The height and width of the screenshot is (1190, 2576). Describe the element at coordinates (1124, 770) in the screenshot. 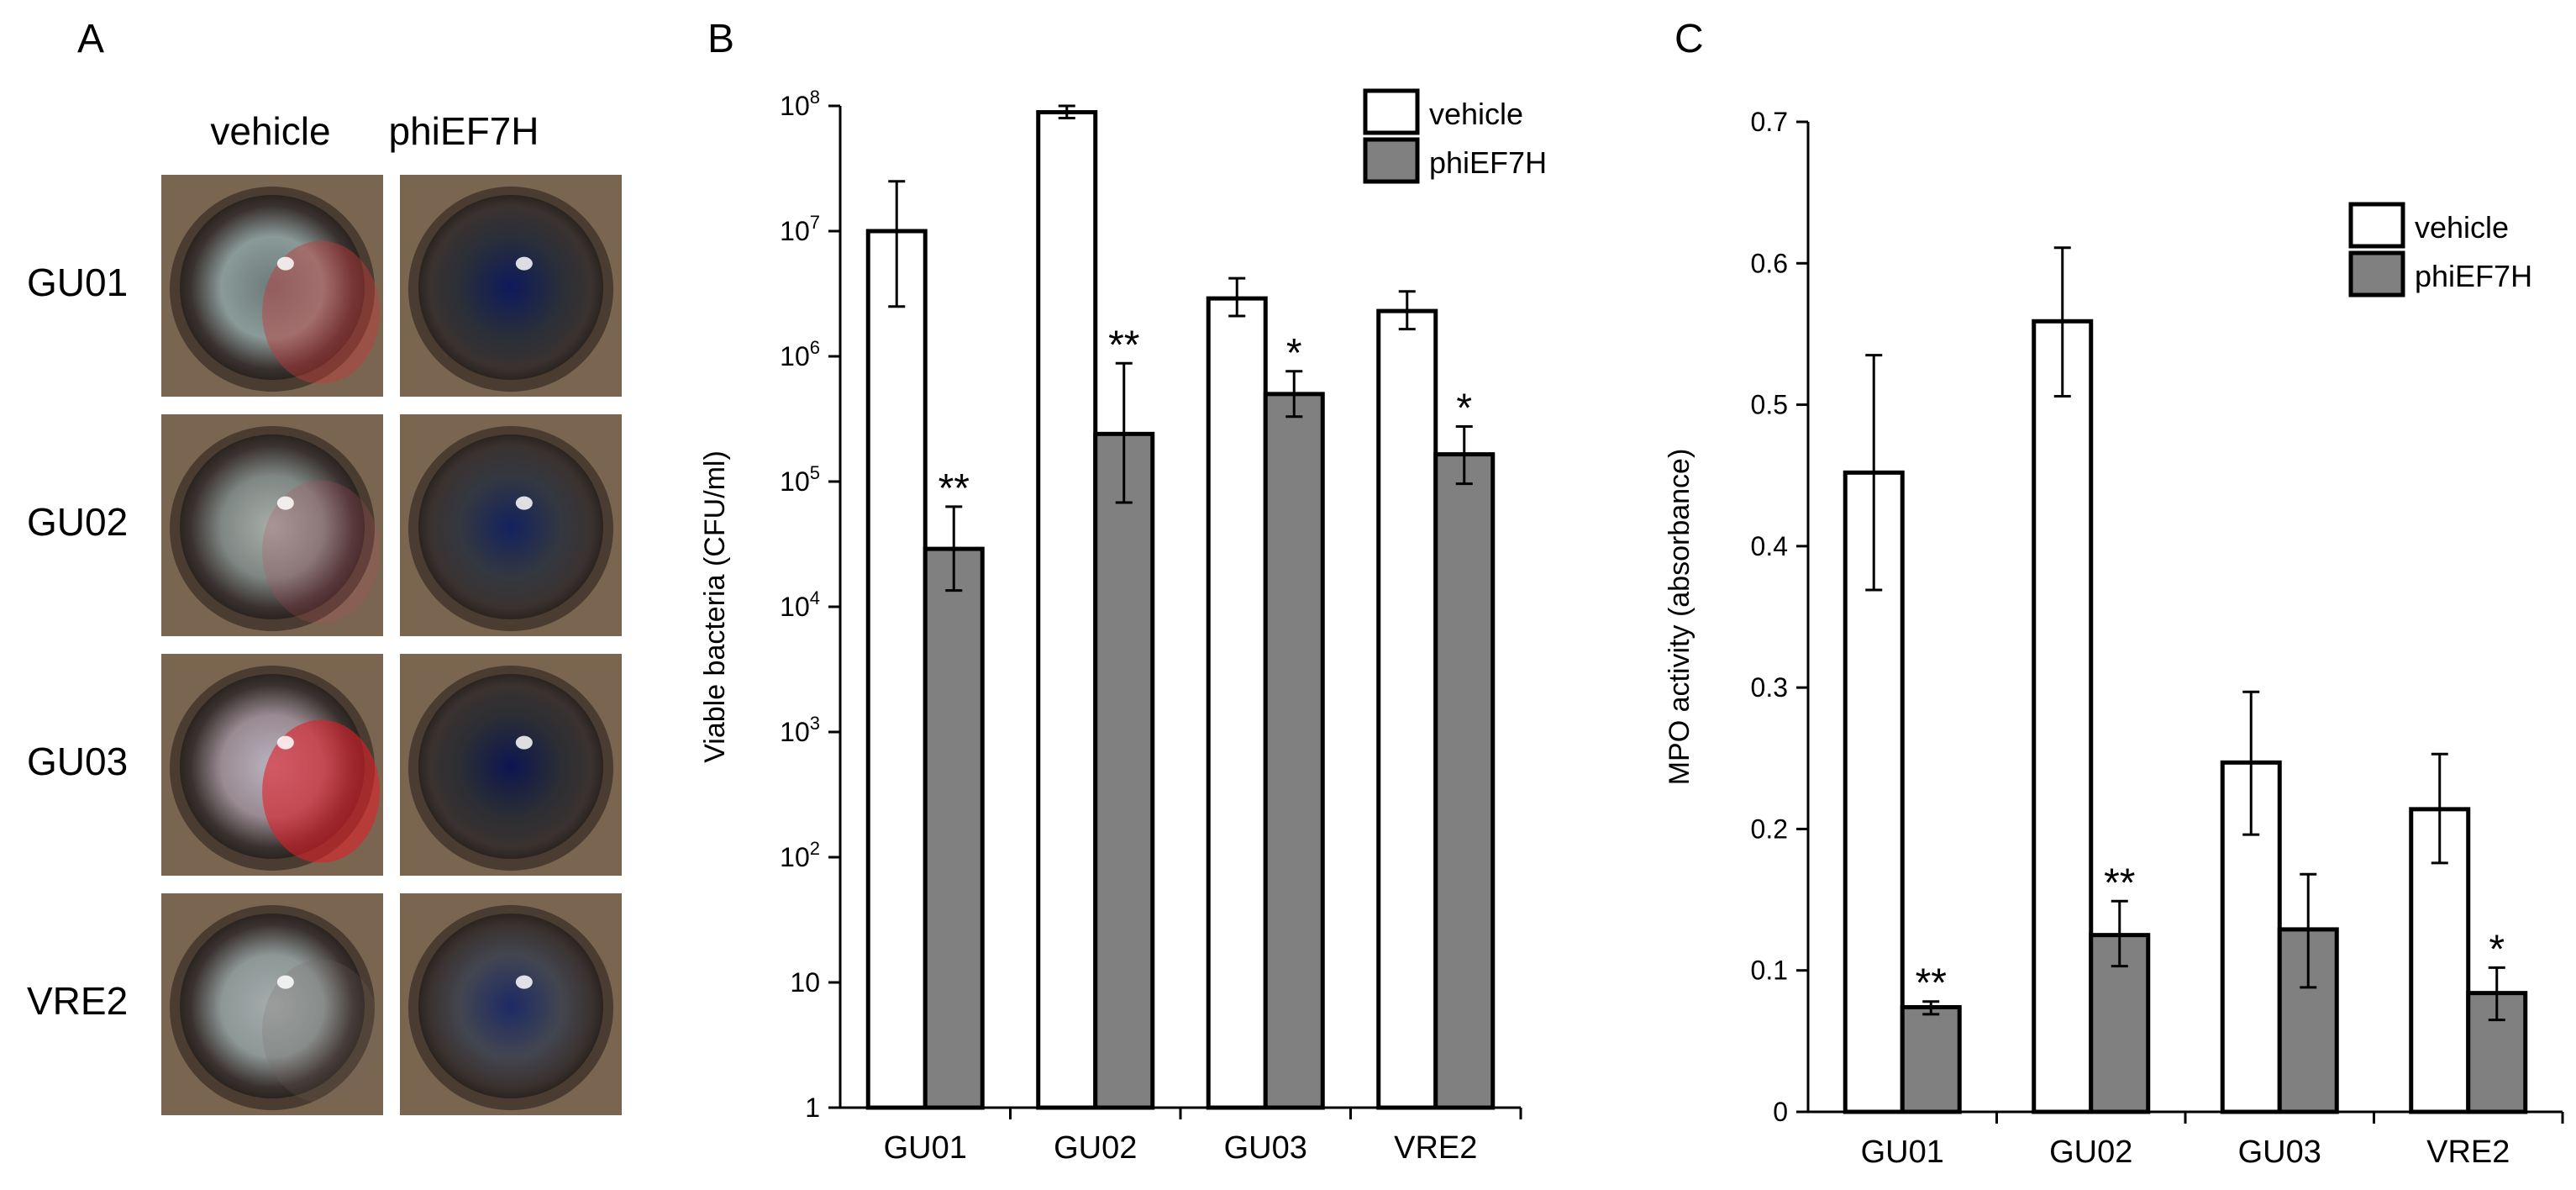

I see `bar-phief7h-gu02` at that location.